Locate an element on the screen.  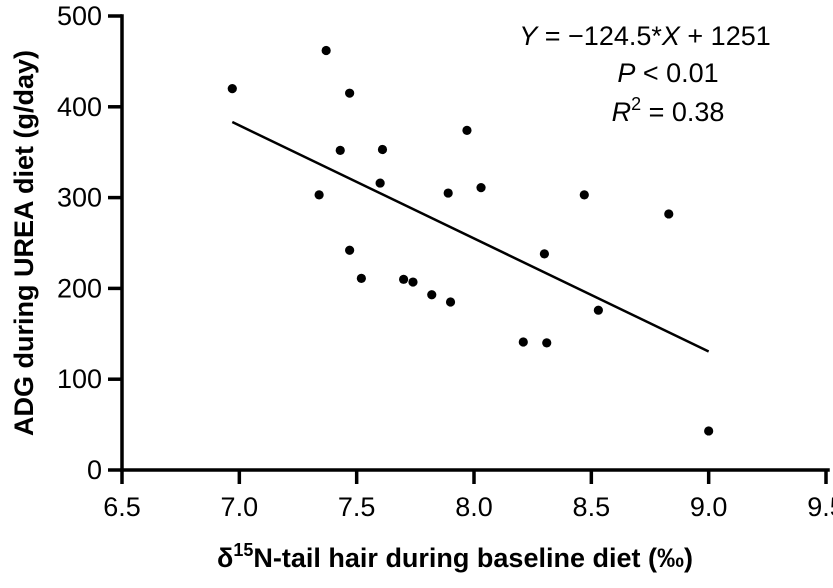
p-symbol: P is located at coordinates (626, 73).